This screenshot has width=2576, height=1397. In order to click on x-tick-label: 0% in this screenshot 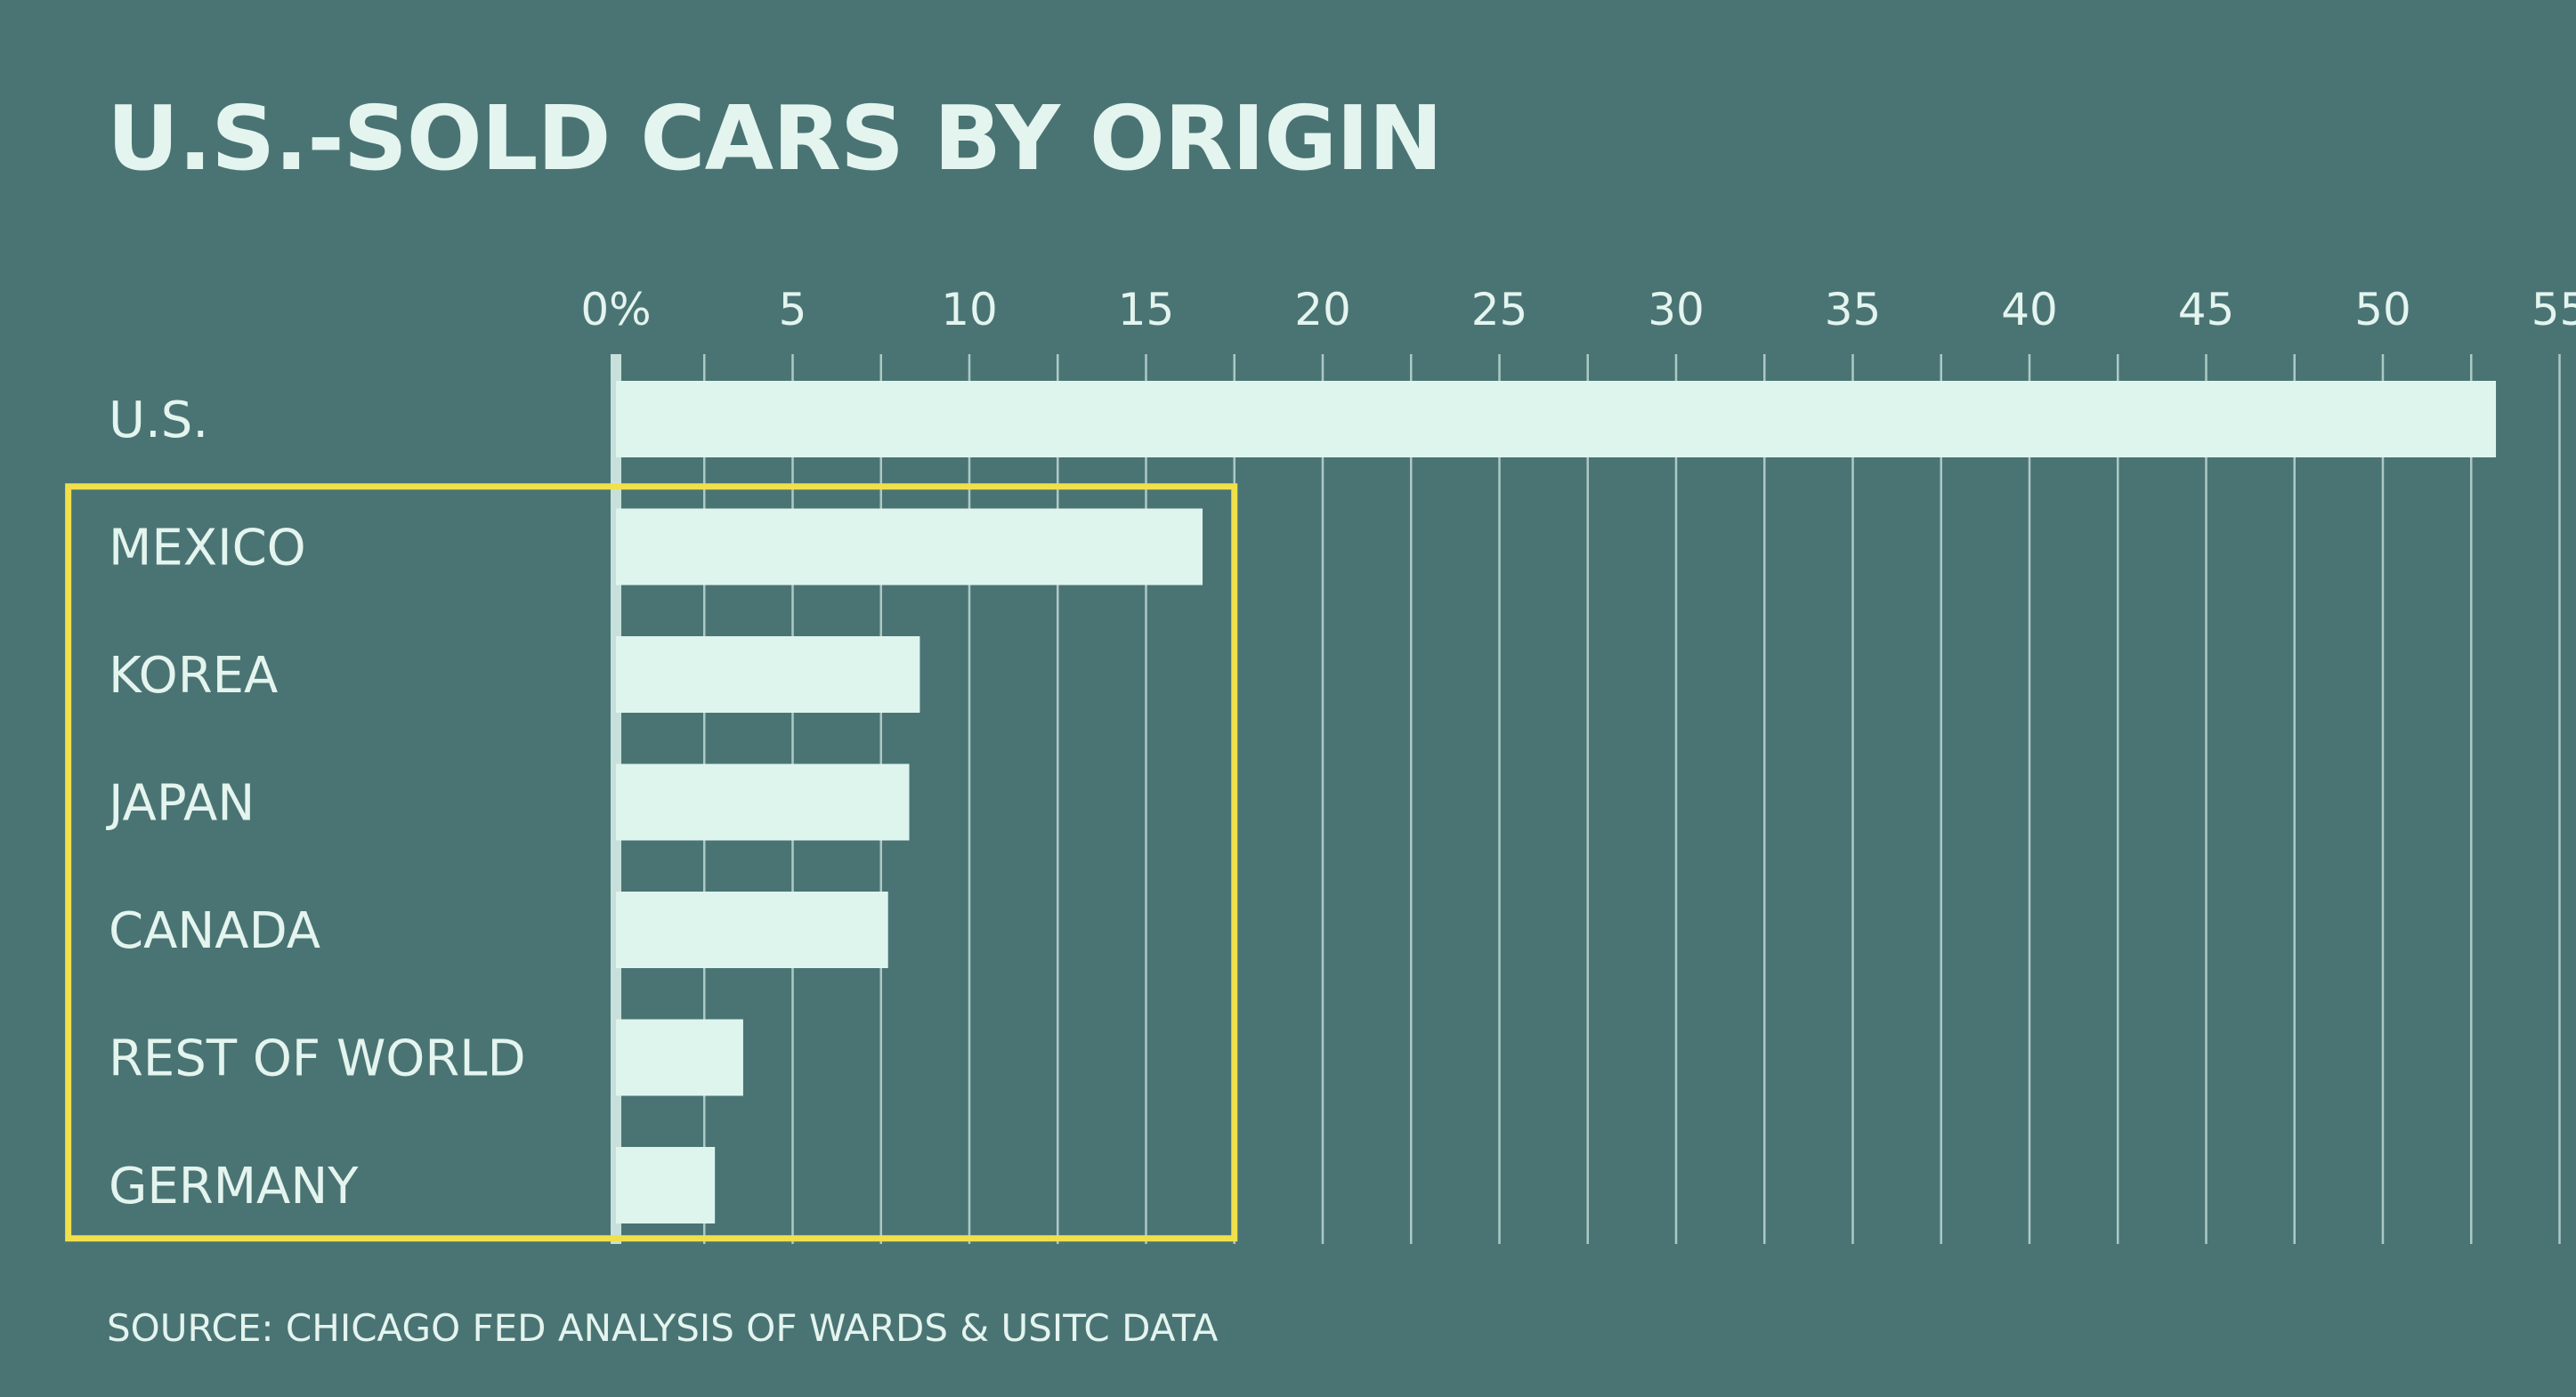, I will do `click(615, 309)`.